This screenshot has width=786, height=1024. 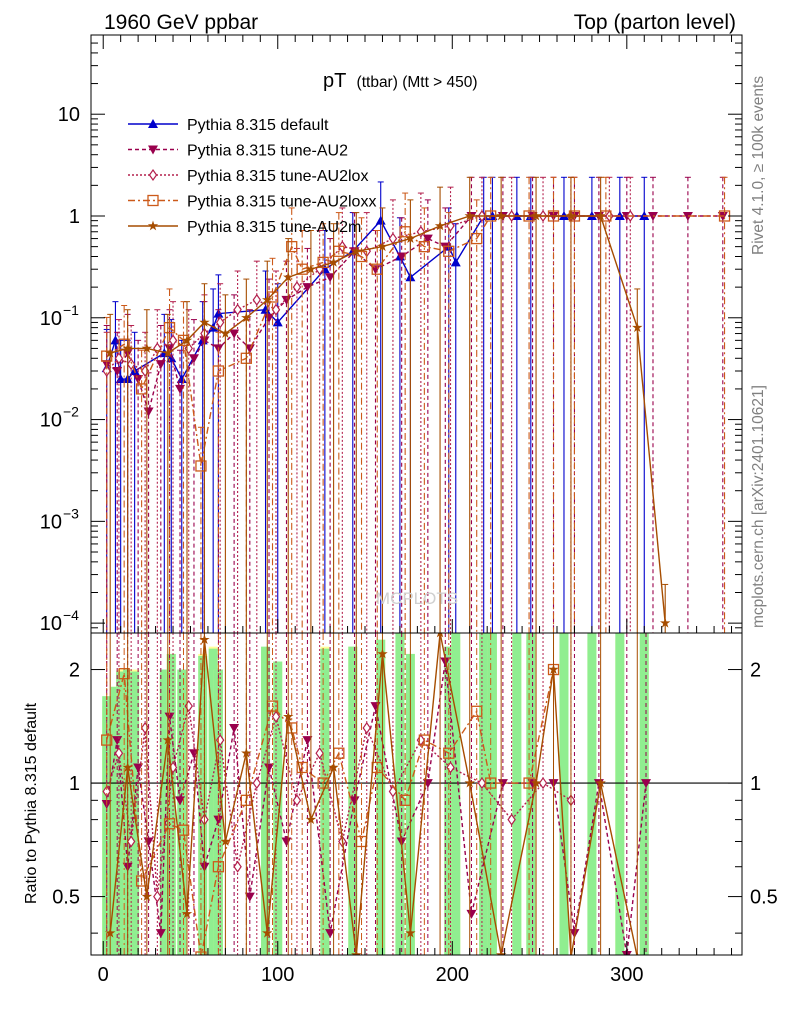 What do you see at coordinates (71, 412) in the screenshot?
I see `y-tick-label-exponent: −2` at bounding box center [71, 412].